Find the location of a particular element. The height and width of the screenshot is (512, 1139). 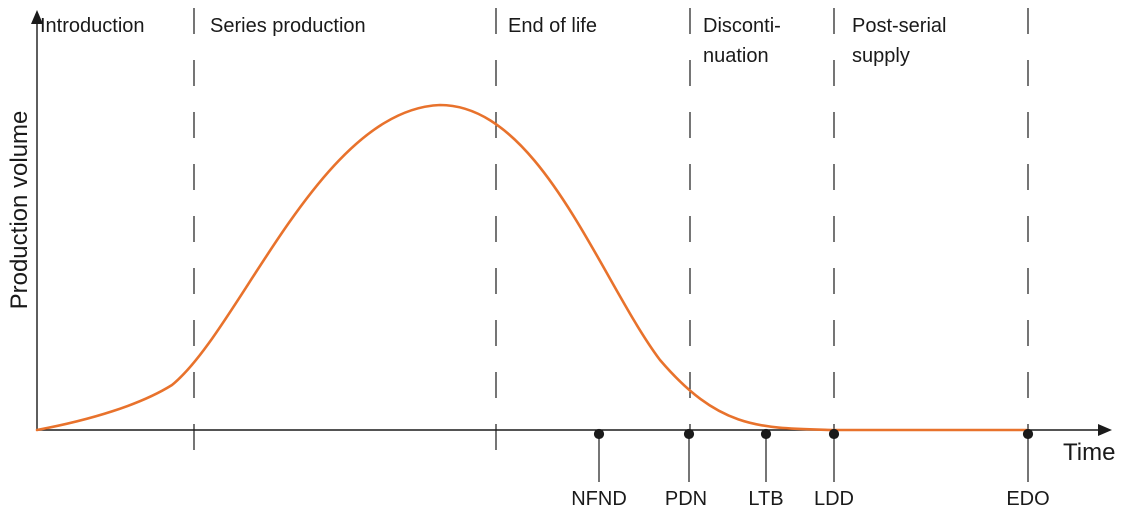

phase-label-discontinuation-line1: Disconti- is located at coordinates (742, 26).